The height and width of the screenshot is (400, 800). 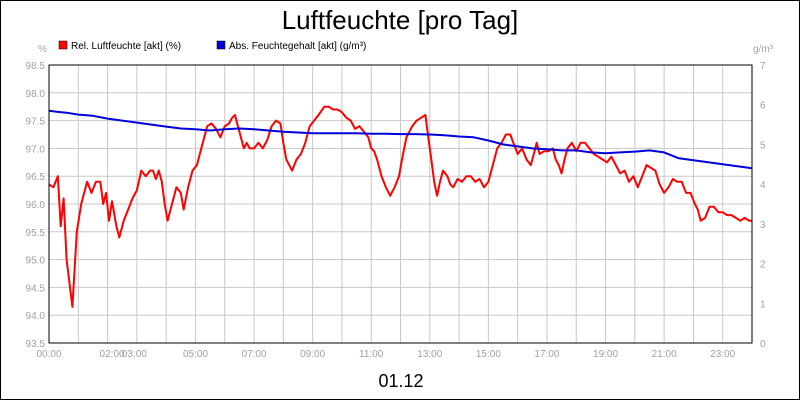 What do you see at coordinates (763, 304) in the screenshot?
I see `y-right-tick-label: 1` at bounding box center [763, 304].